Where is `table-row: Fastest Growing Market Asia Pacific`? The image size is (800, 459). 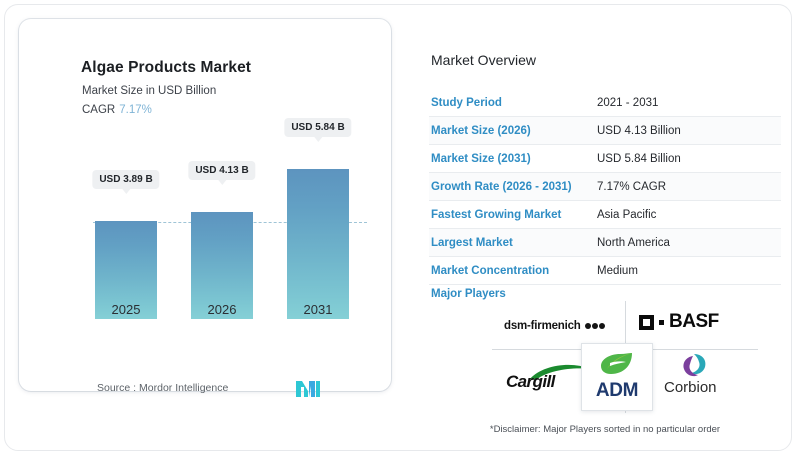
table-row: Fastest Growing Market Asia Pacific is located at coordinates (605, 215).